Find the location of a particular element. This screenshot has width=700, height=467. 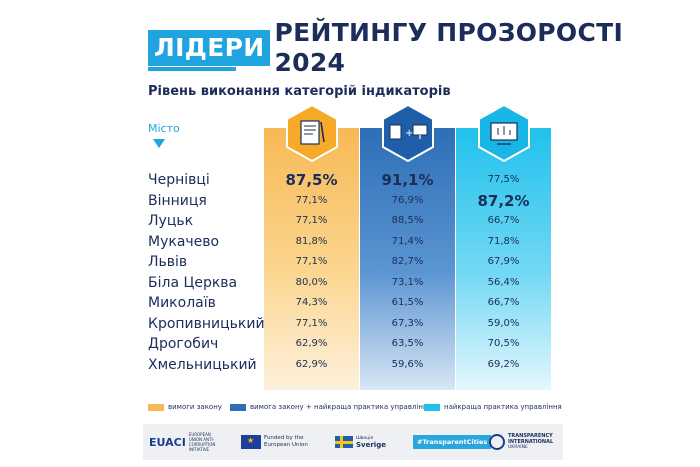

value-law-practice: 67,3% is located at coordinates (407, 323).